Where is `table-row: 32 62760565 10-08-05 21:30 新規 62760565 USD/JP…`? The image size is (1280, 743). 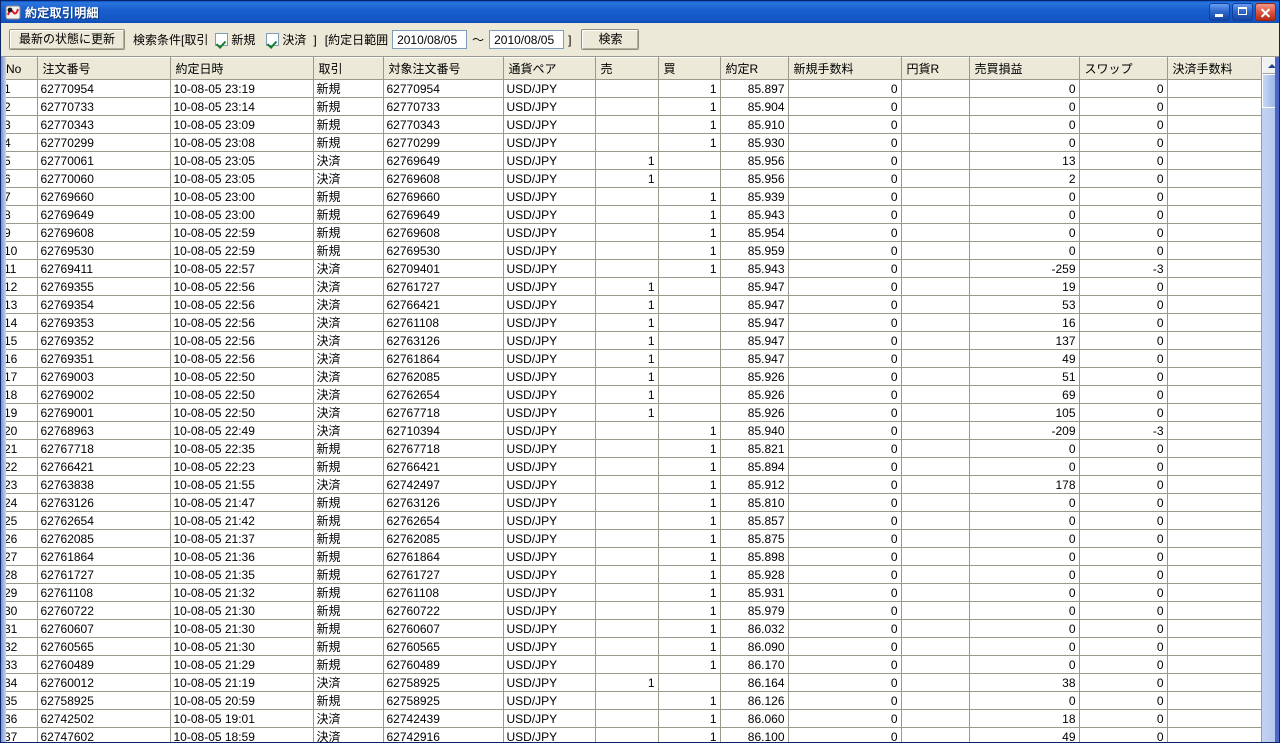
table-row: 32 62760565 10-08-05 21:30 新規 62760565 USD/JP… is located at coordinates (631, 646).